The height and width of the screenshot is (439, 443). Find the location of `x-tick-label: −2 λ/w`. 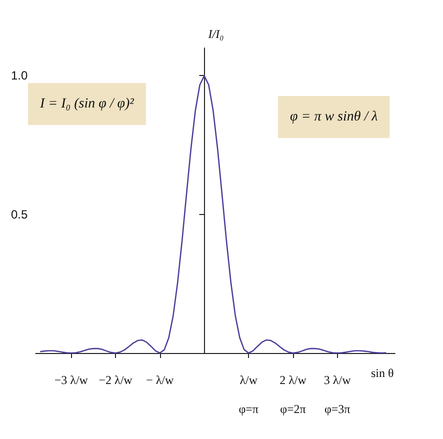

x-tick-label: −2 λ/w is located at coordinates (115, 380).